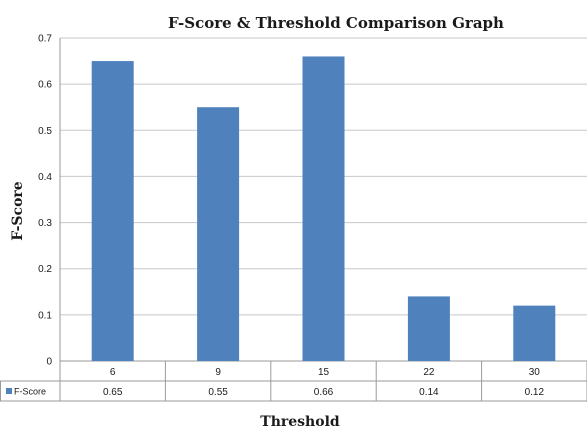 The height and width of the screenshot is (430, 587). I want to click on legend-label: F-Score, so click(30, 392).